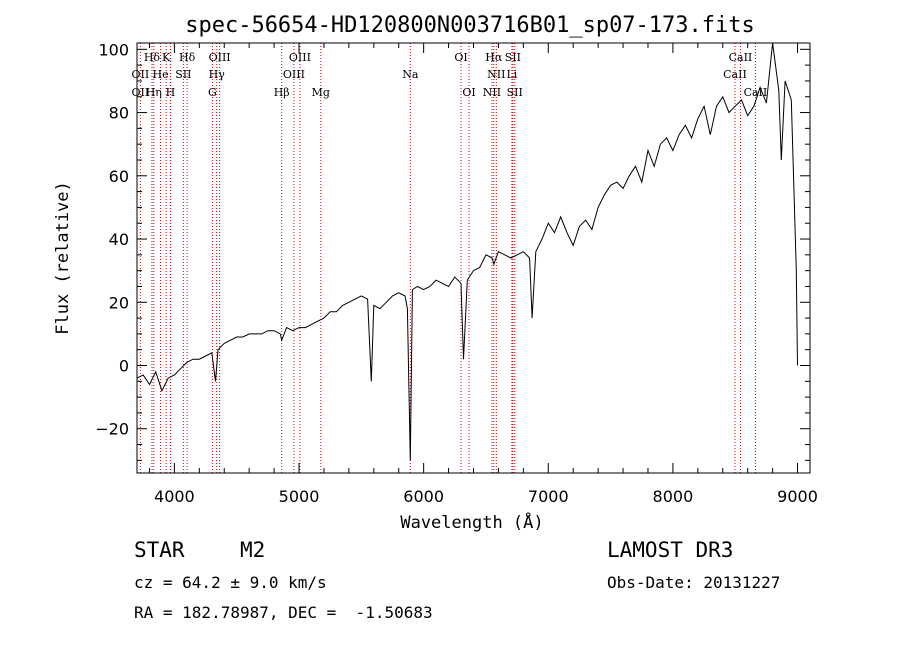  I want to click on x-axis-label: Wavelength (Å), so click(471, 522).